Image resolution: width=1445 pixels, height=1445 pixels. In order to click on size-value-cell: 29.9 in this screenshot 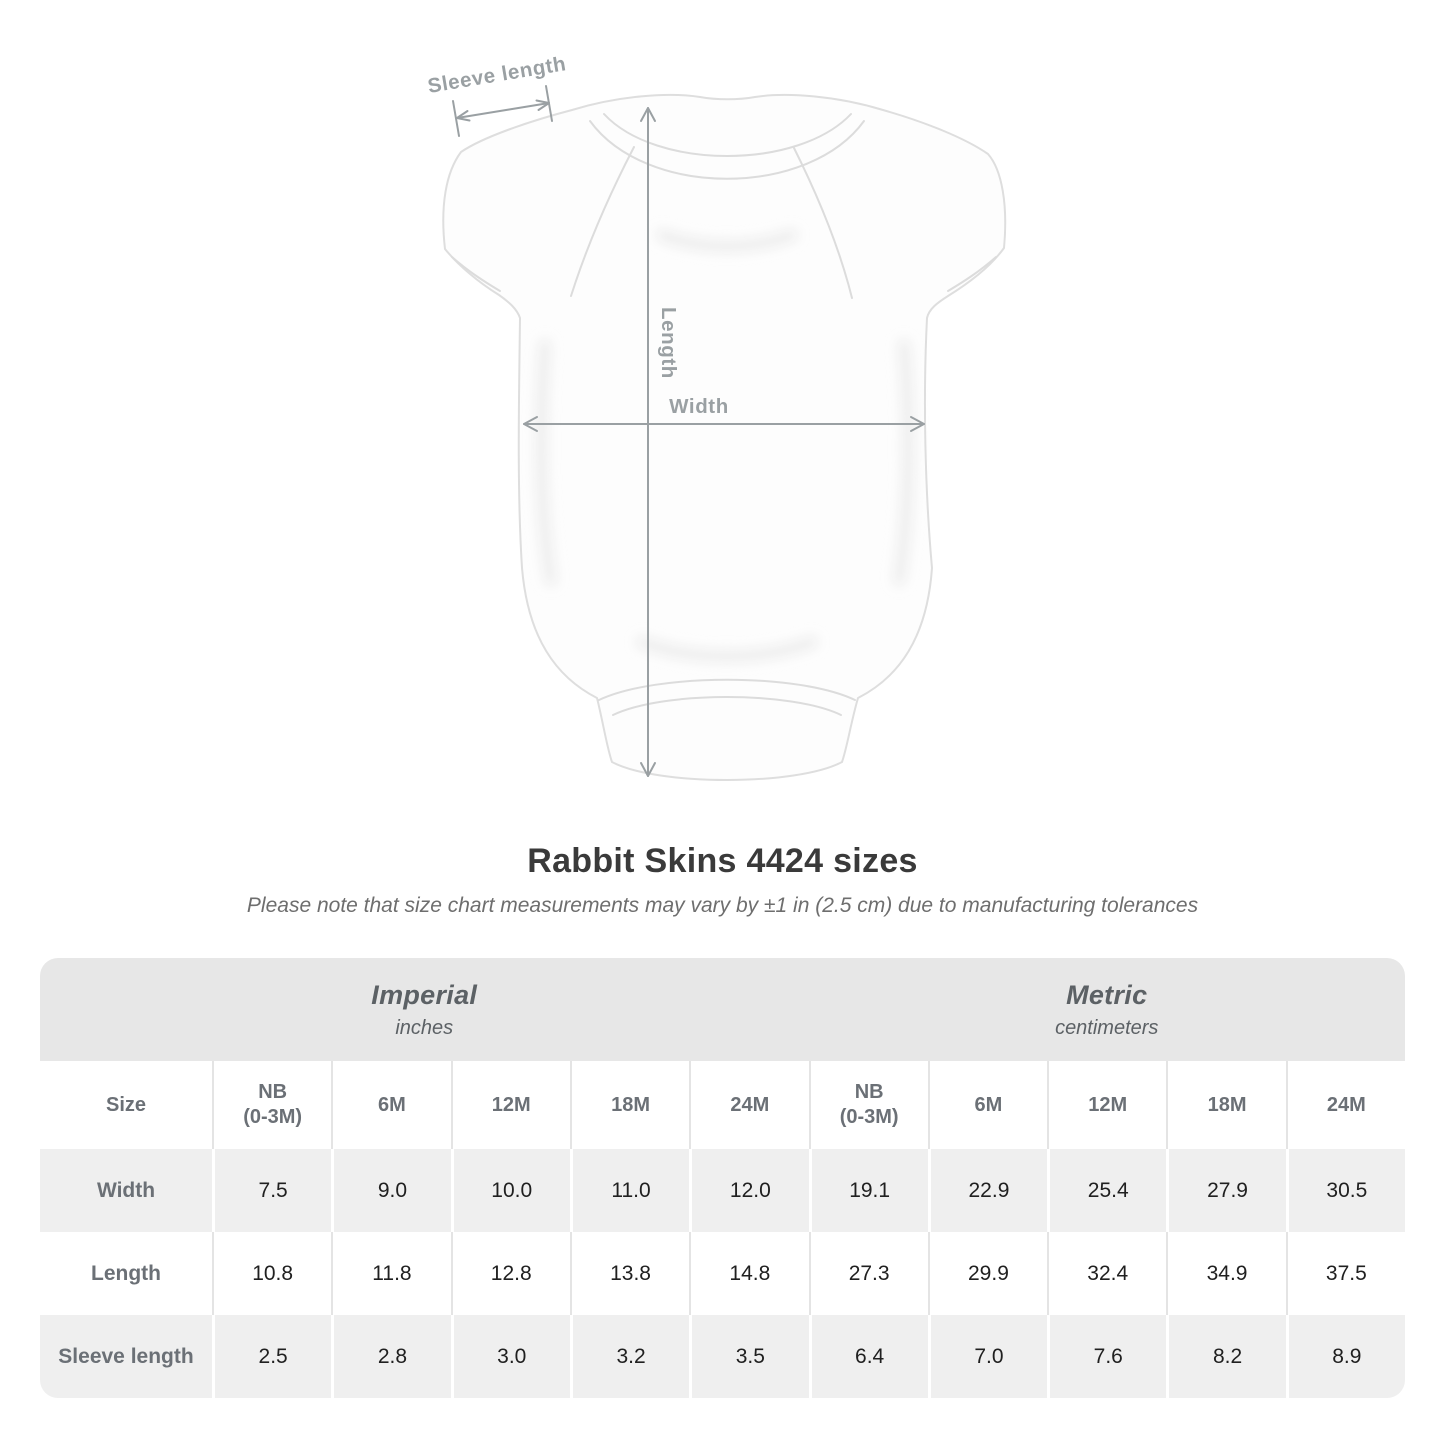, I will do `click(987, 1273)`.